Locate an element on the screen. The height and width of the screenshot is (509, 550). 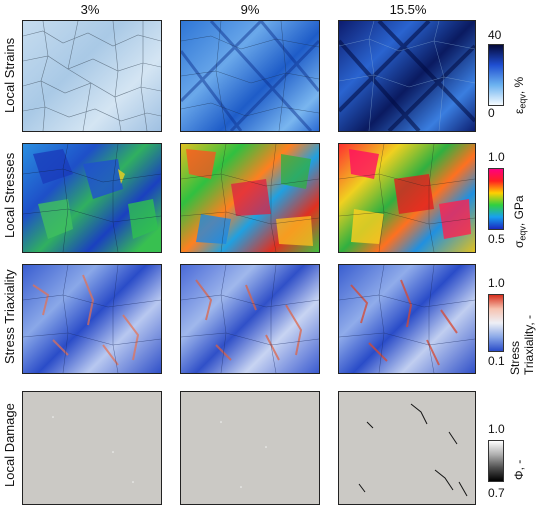
grain-boundaries is located at coordinates (92, 76).